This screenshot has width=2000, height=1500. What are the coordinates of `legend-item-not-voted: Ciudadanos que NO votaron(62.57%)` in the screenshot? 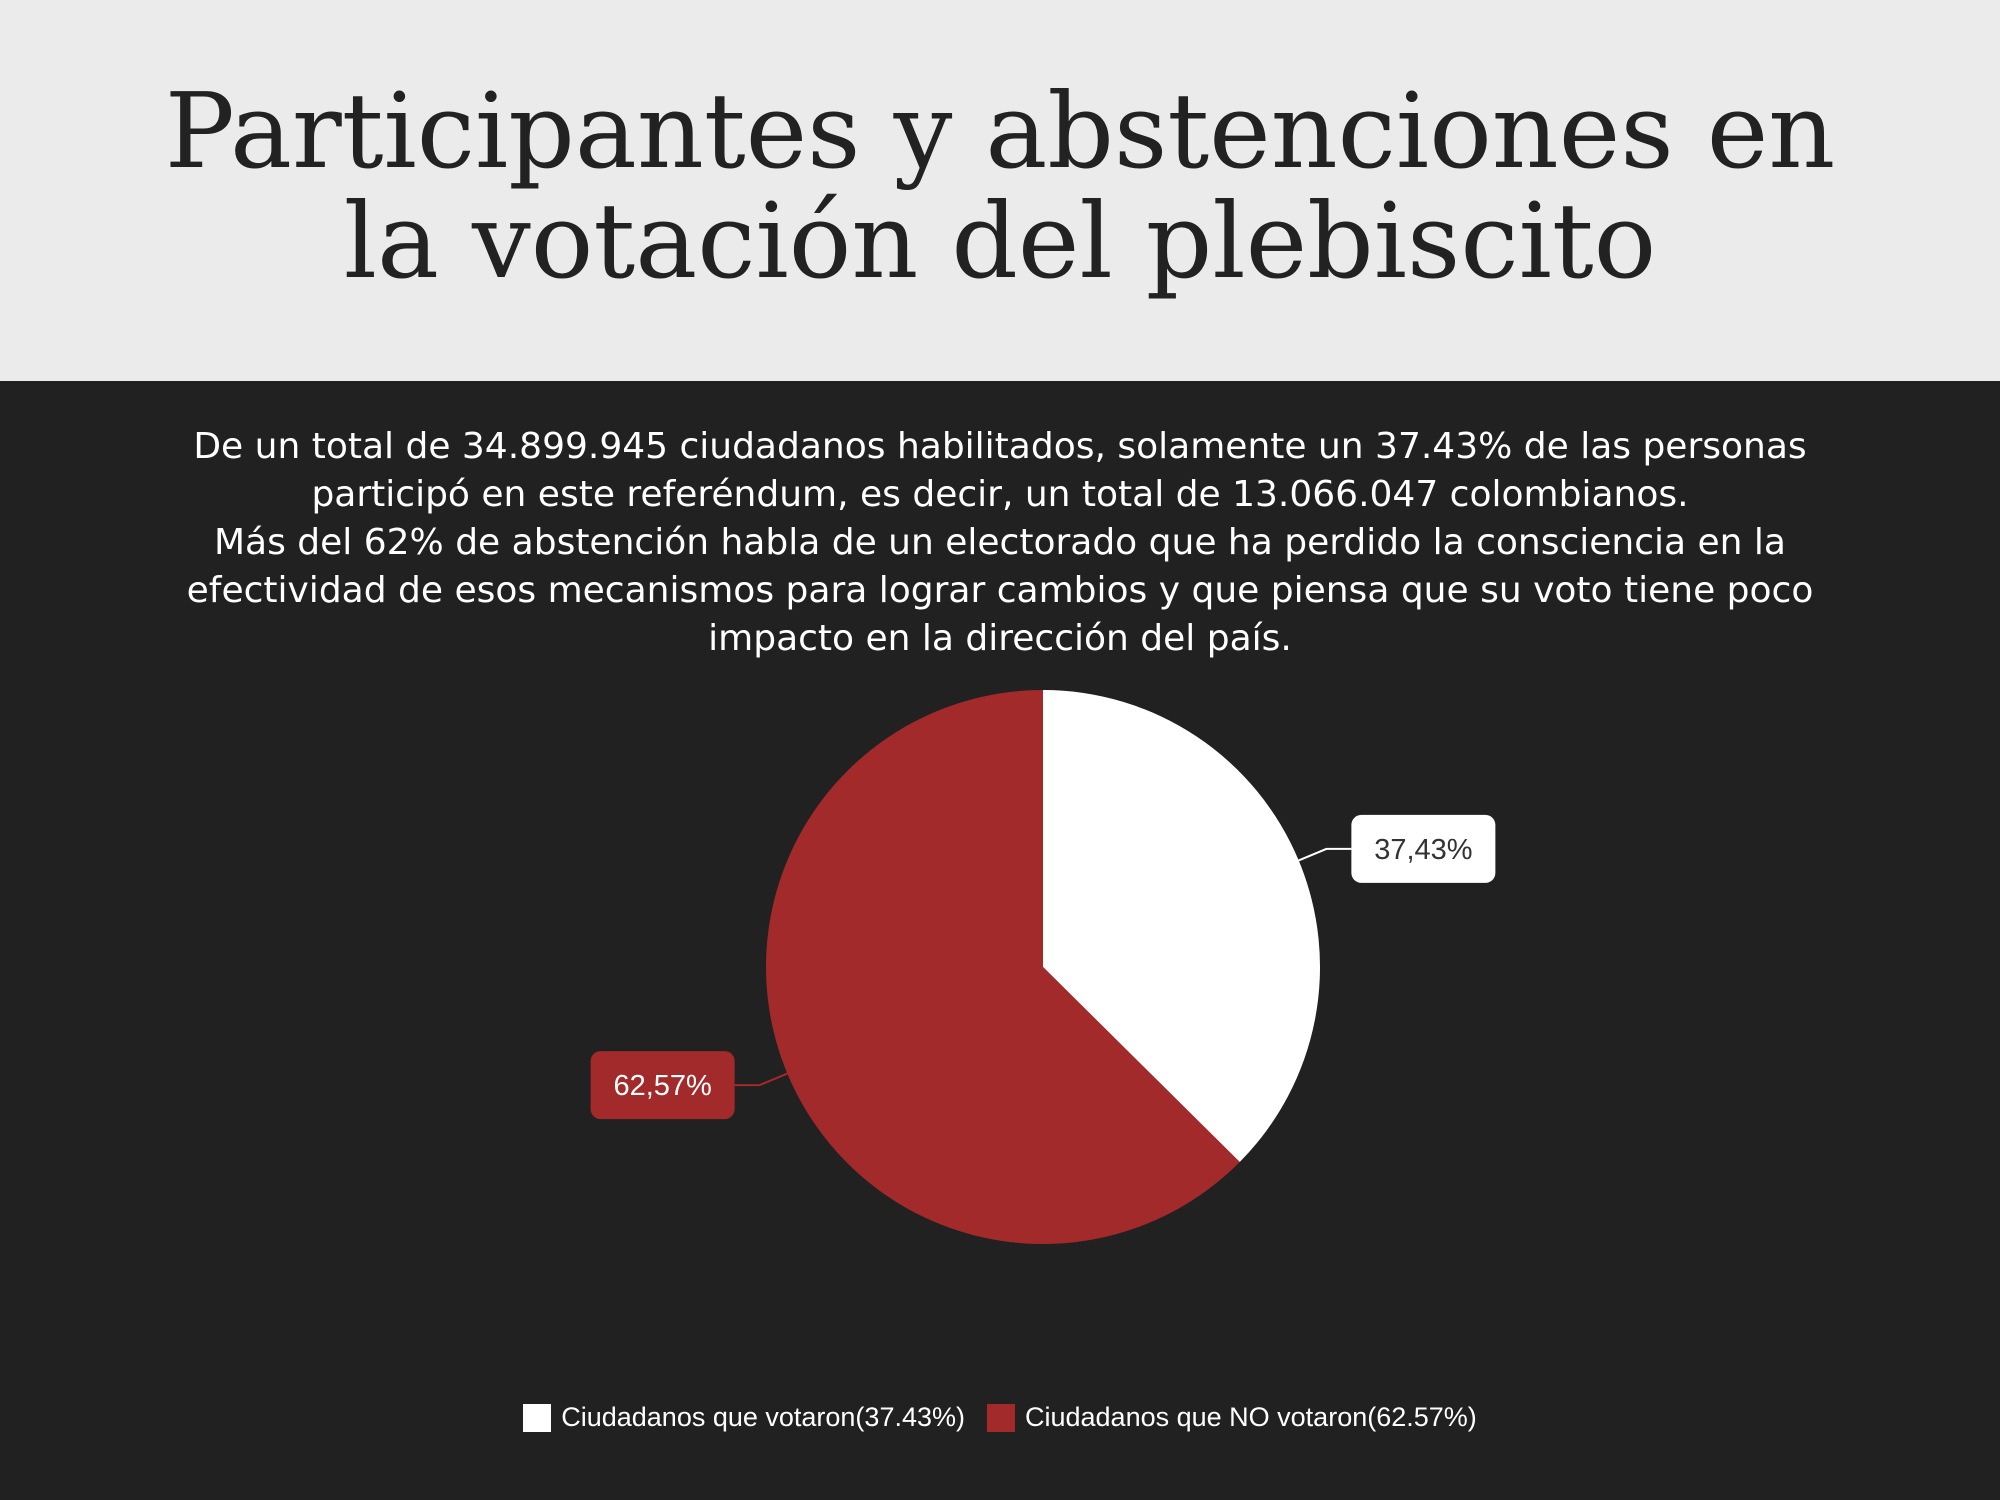 It's located at (1232, 1417).